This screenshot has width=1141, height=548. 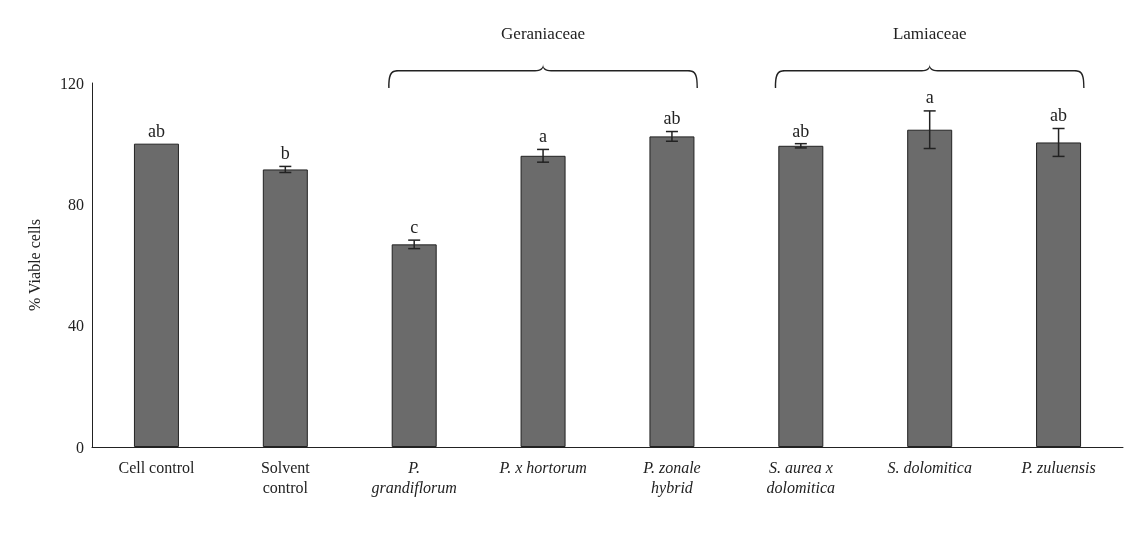 I want to click on text: Geraniaceae, so click(x=543, y=33).